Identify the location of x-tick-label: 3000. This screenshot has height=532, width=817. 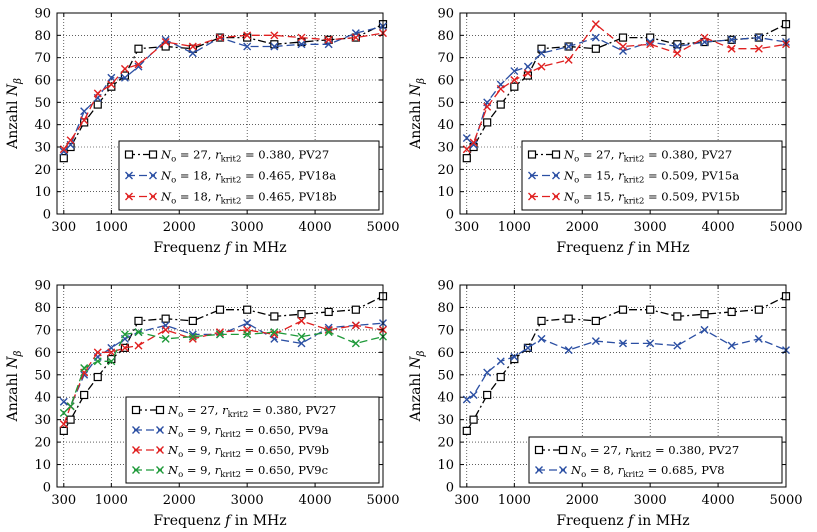
(247, 500).